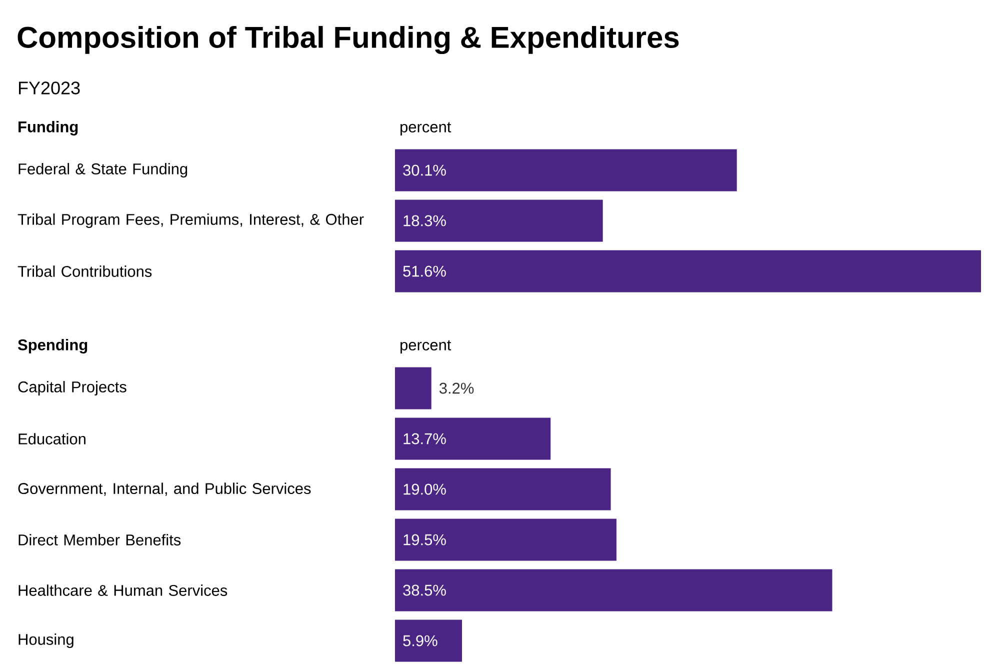 This screenshot has height=671, width=997. Describe the element at coordinates (348, 40) in the screenshot. I see `chart-title: Composition of Tribal Funding & Expenditures` at that location.